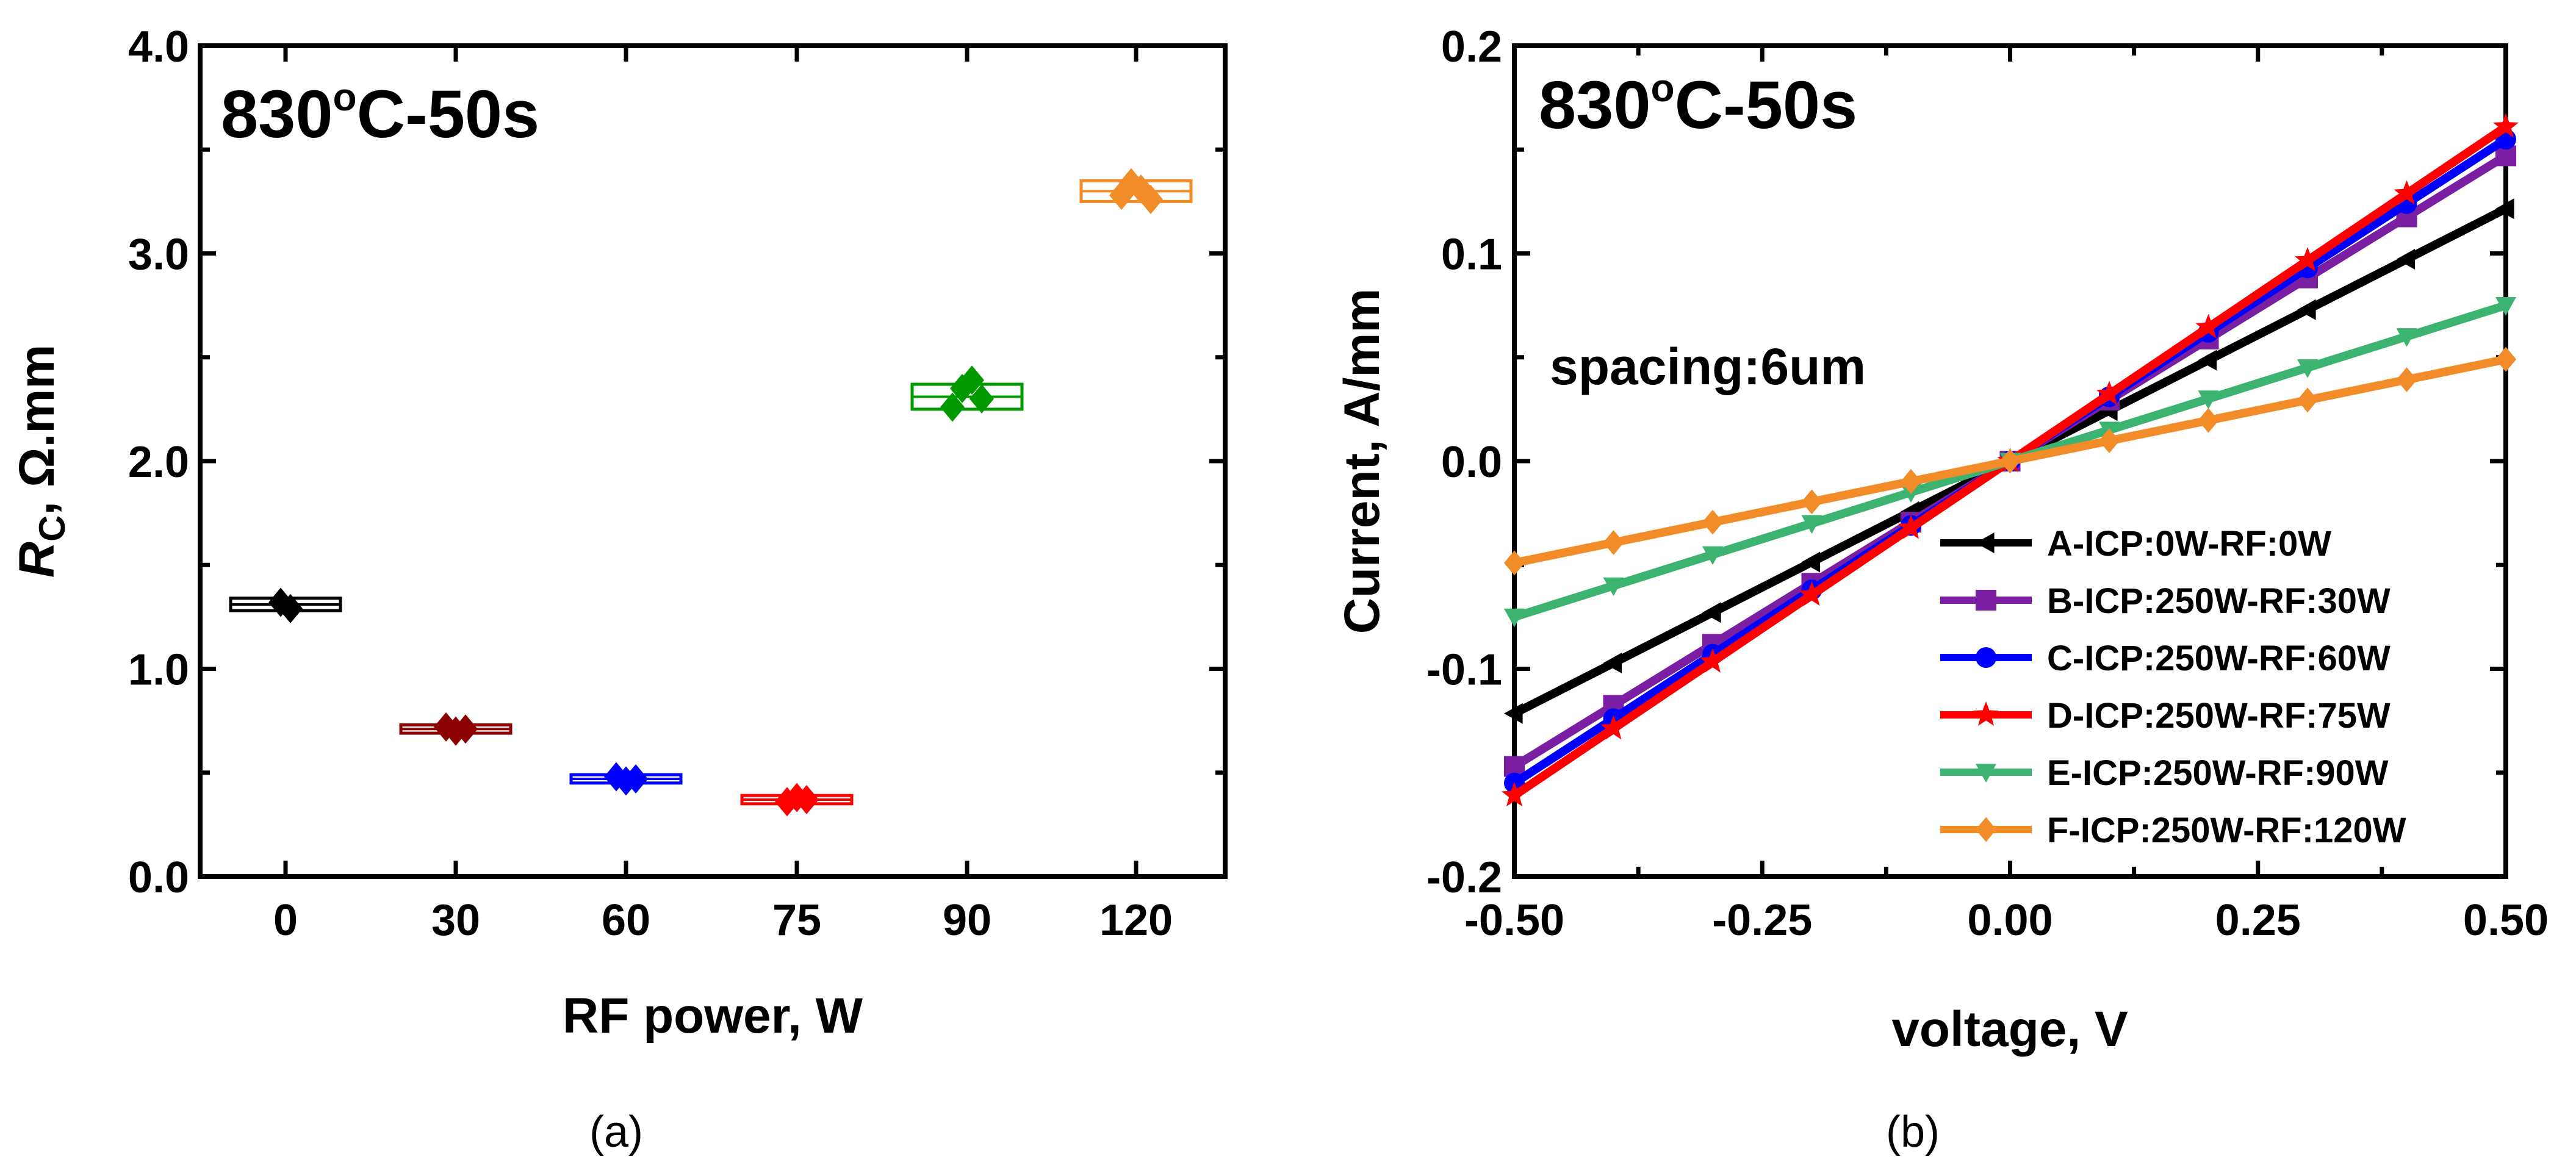  I want to click on x-axis-title-a: RF power, W, so click(713, 1016).